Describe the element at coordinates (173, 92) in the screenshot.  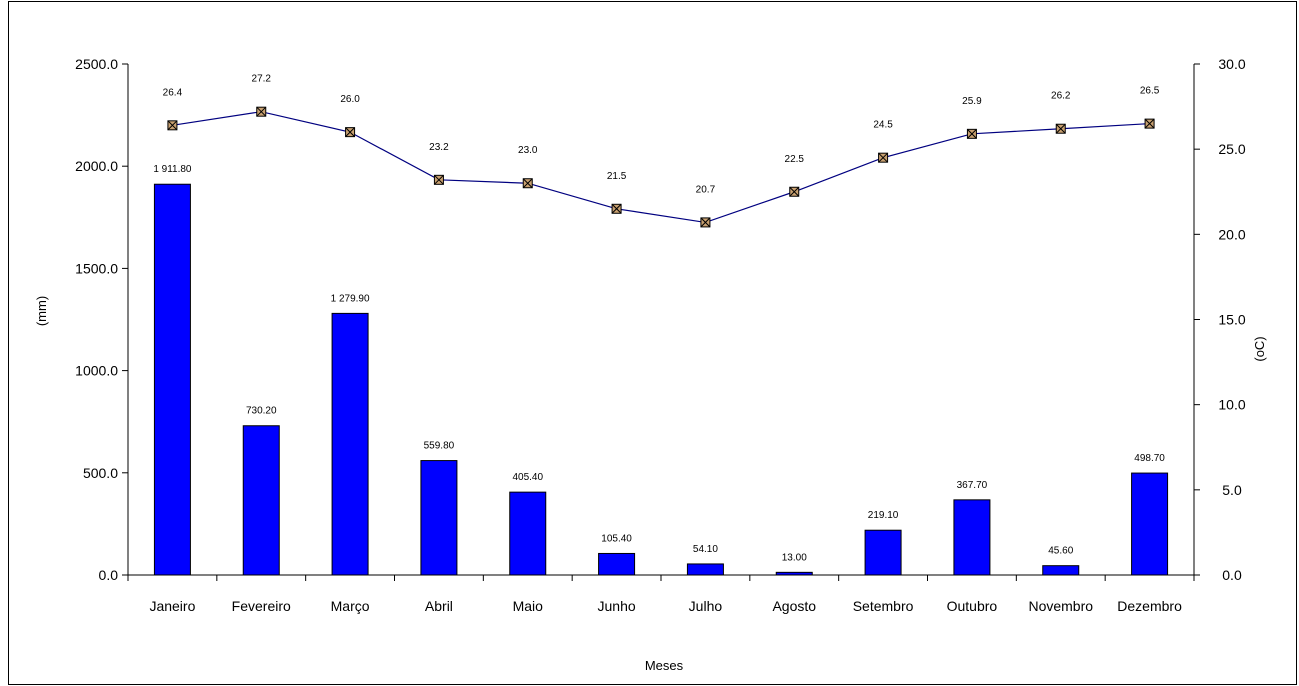
I see `line-data-label: 26.4` at that location.